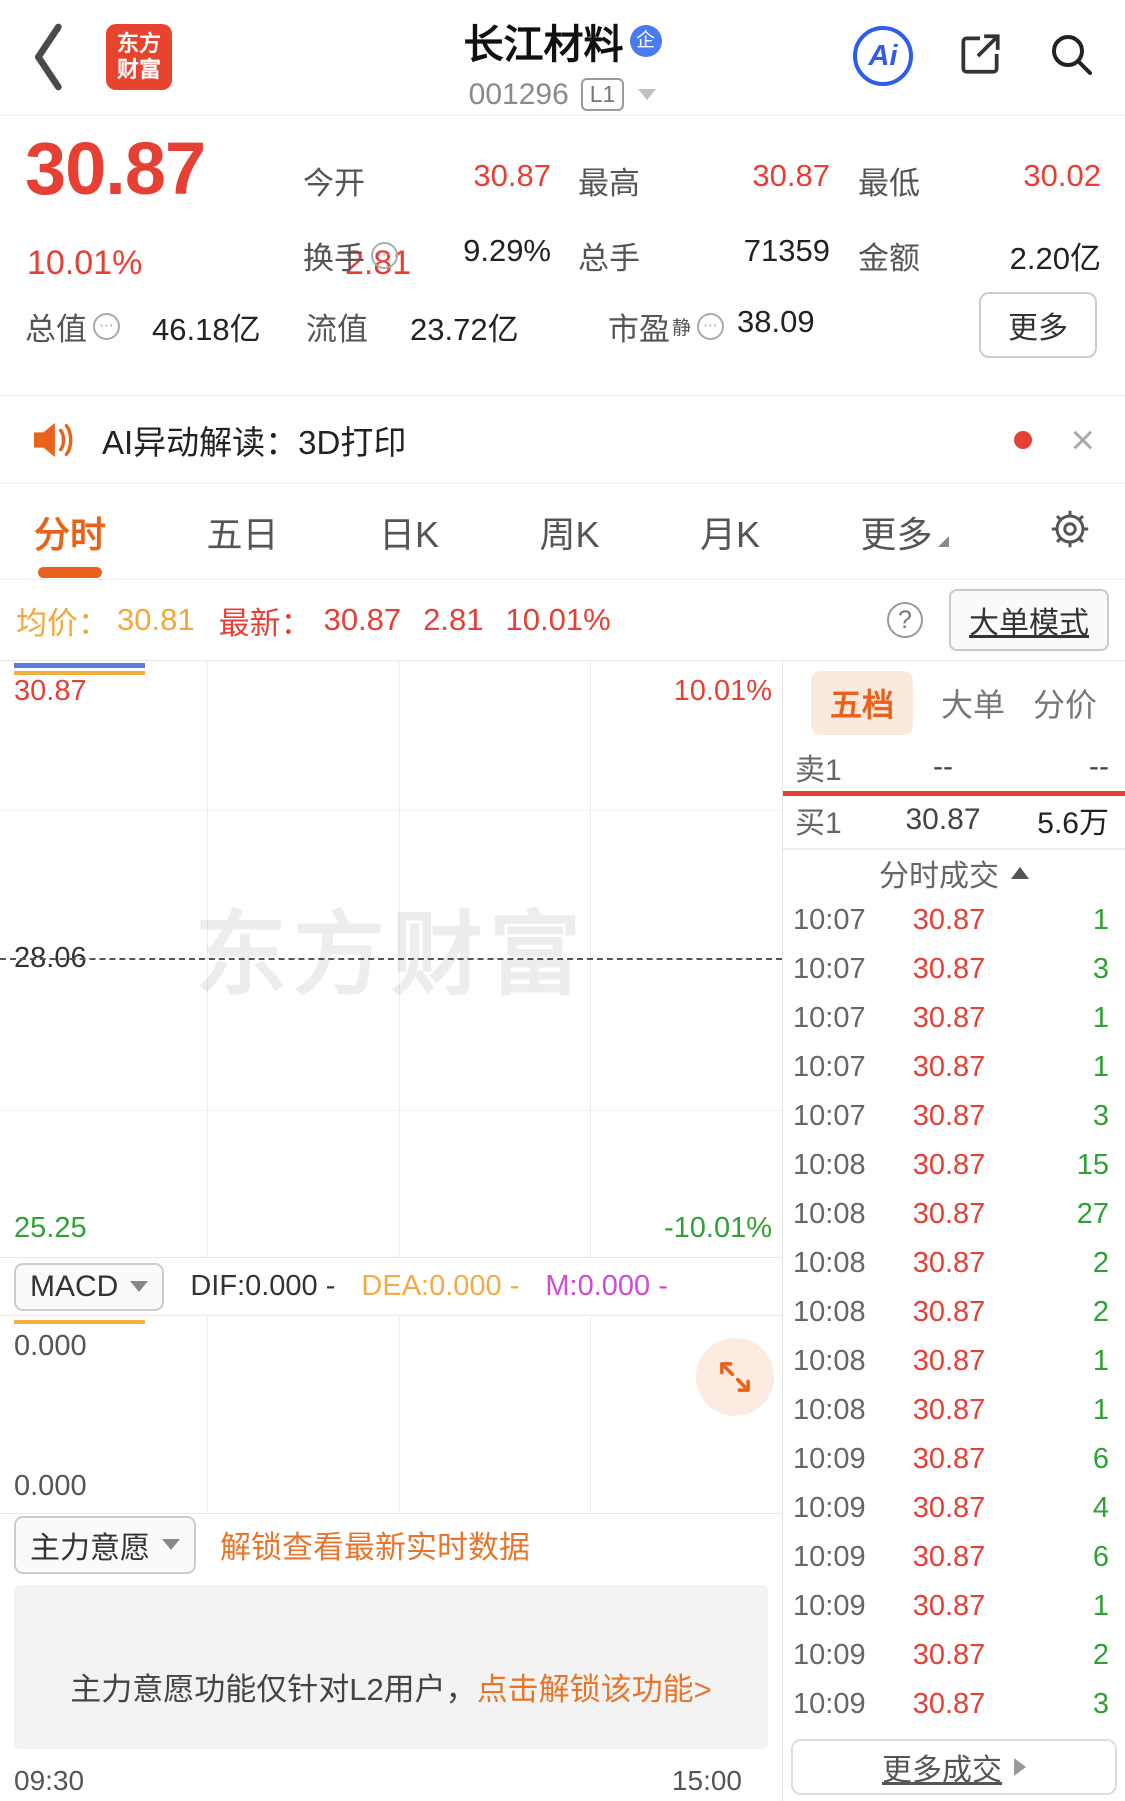 The height and width of the screenshot is (1801, 1125). What do you see at coordinates (954, 1459) in the screenshot?
I see `trade-row: 10:09 30.87 6` at bounding box center [954, 1459].